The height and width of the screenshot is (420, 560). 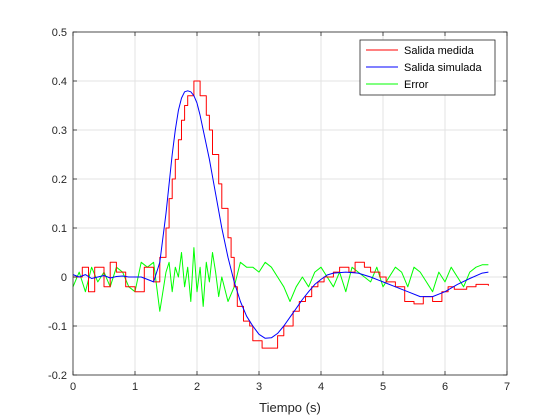 What do you see at coordinates (59, 229) in the screenshot?
I see `y-tick-label: 0.1` at bounding box center [59, 229].